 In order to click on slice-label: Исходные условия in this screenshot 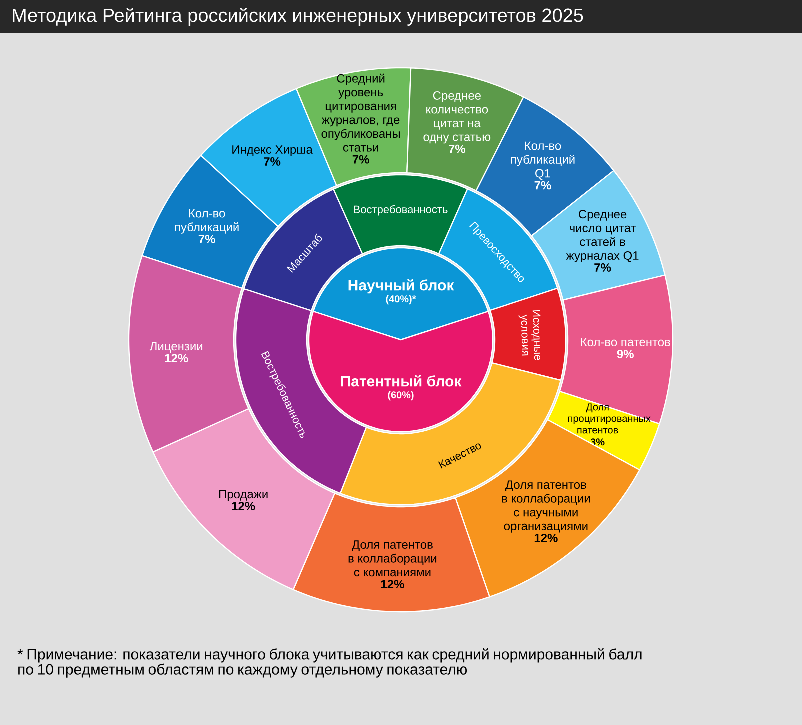, I will do `click(529, 335)`.